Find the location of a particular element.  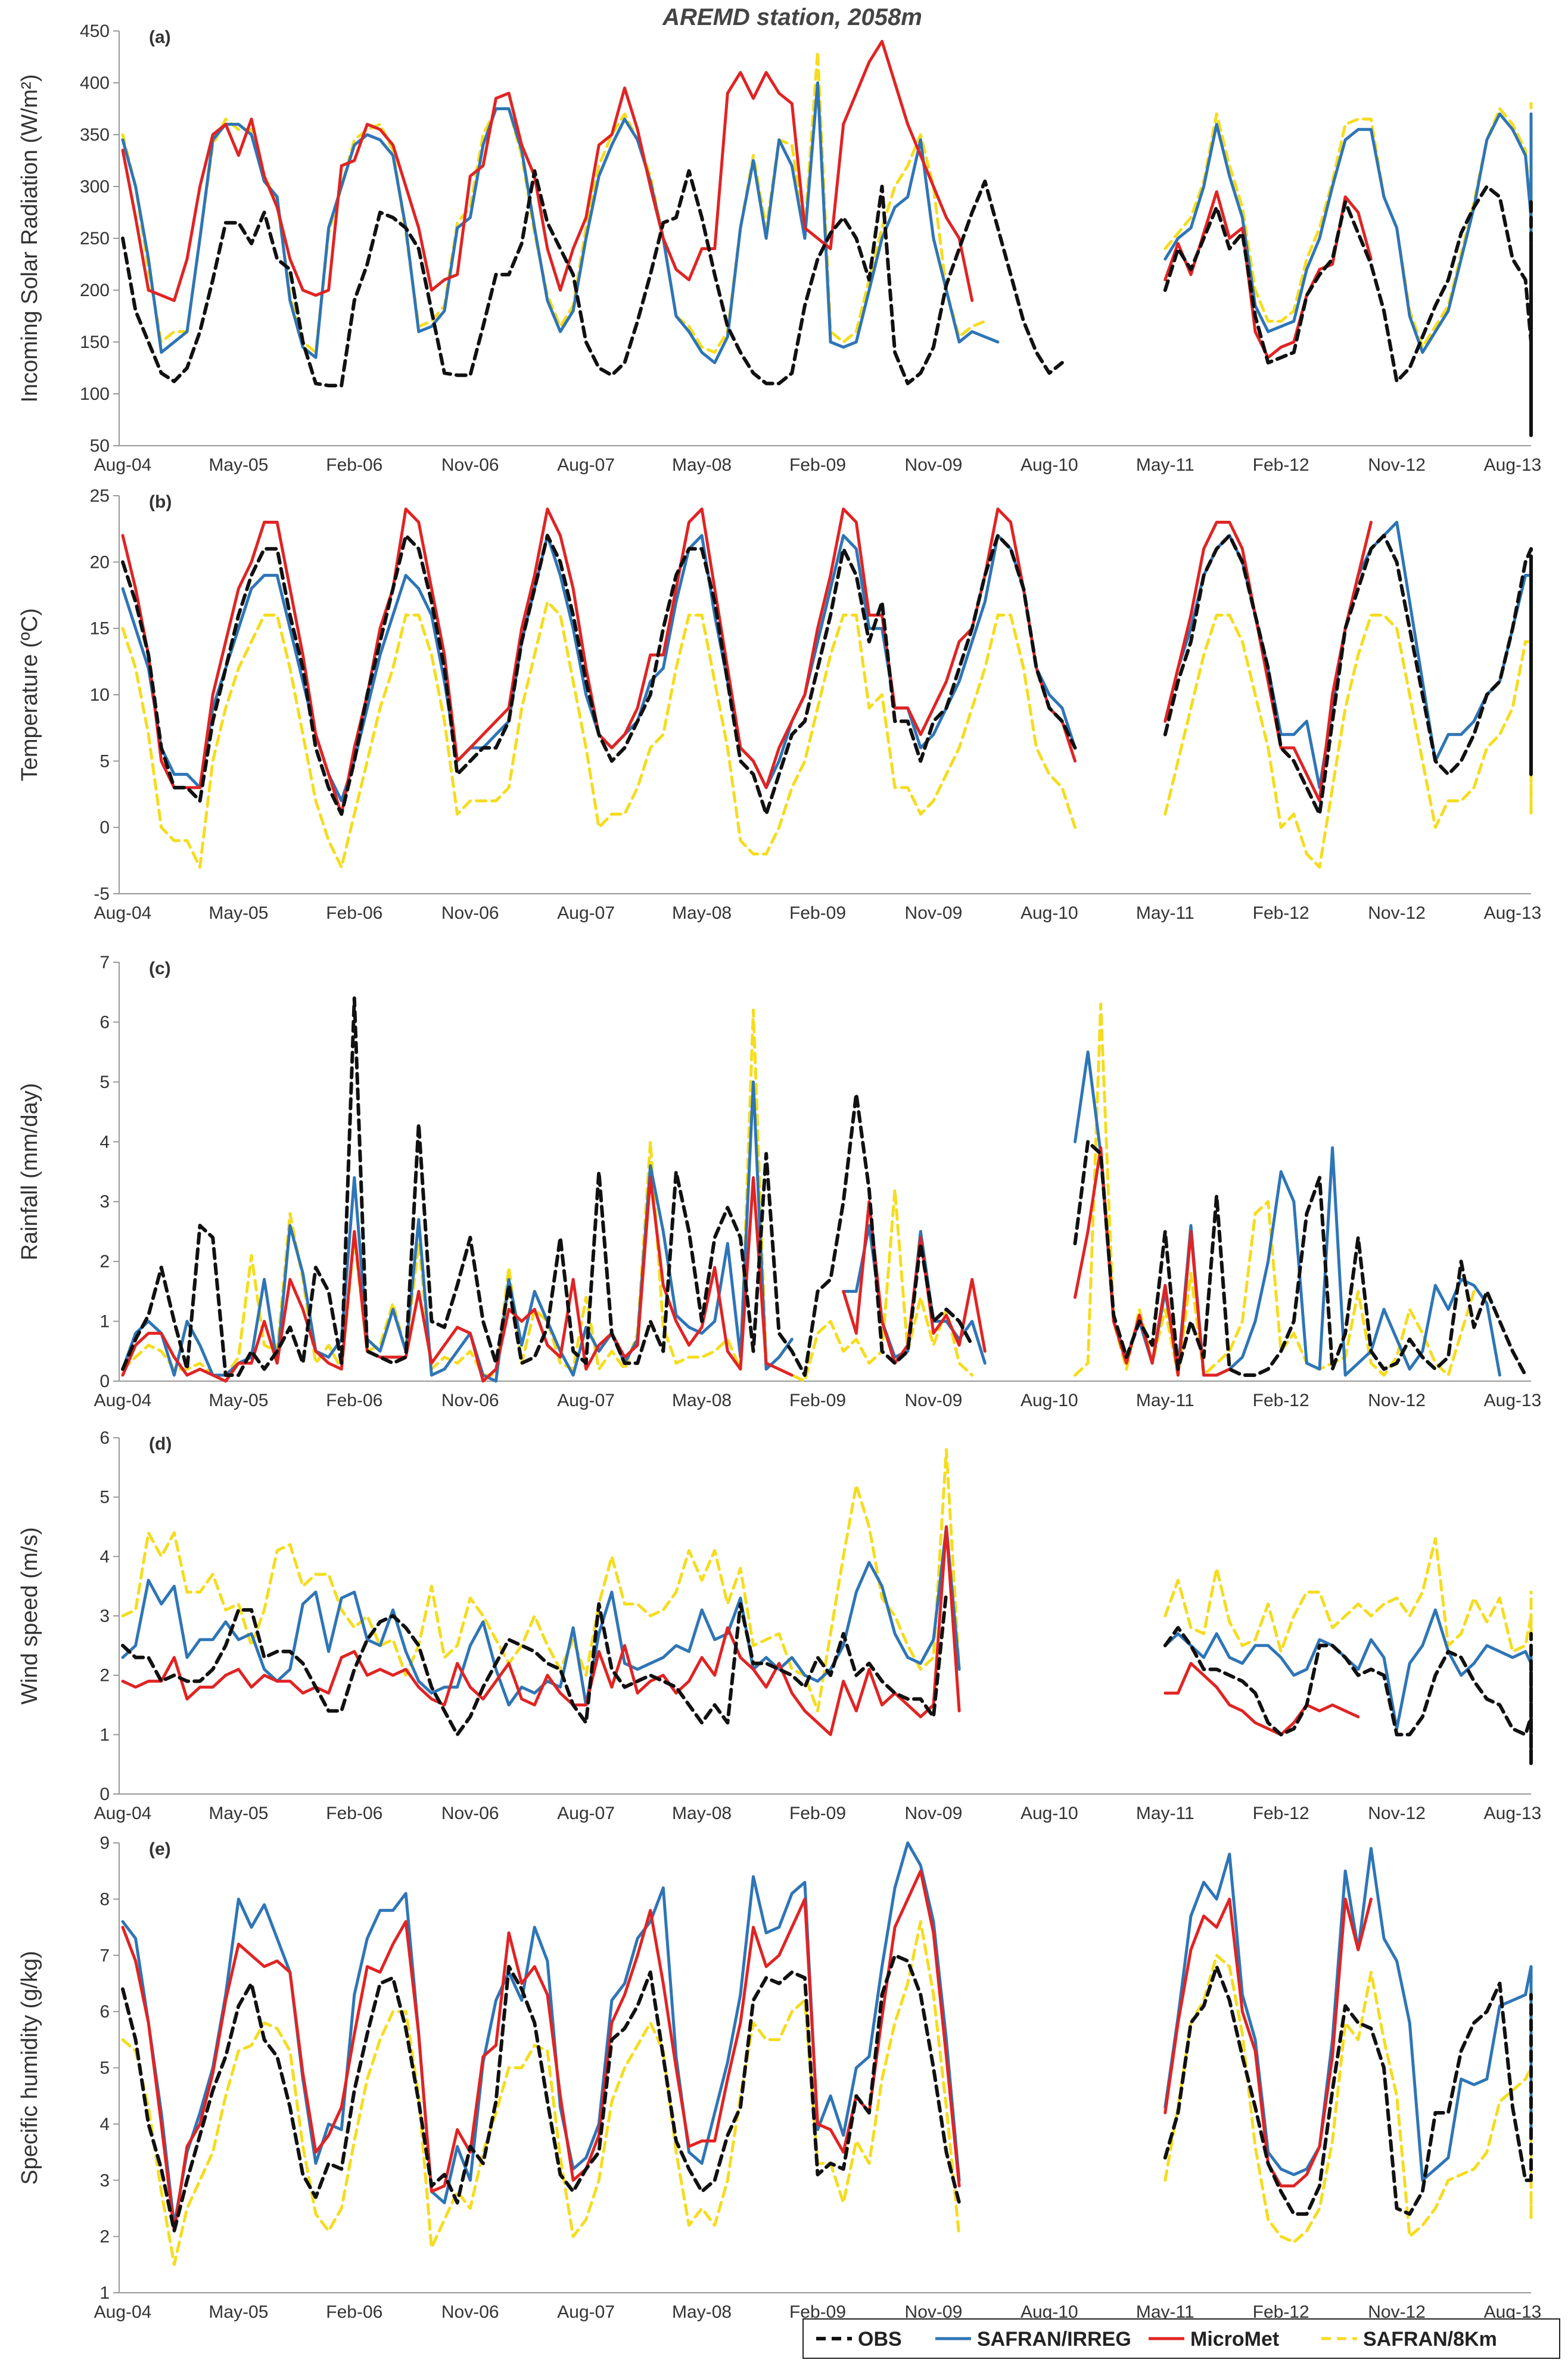

y-axis-label: Incoming Solar Radiation (W/m²) is located at coordinates (29, 238).